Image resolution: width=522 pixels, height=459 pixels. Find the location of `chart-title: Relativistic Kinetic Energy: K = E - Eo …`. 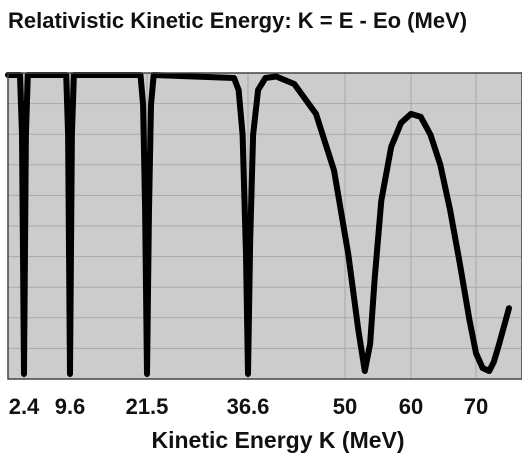

chart-title: Relativistic Kinetic Energy: K = E - Eo … is located at coordinates (237, 20).